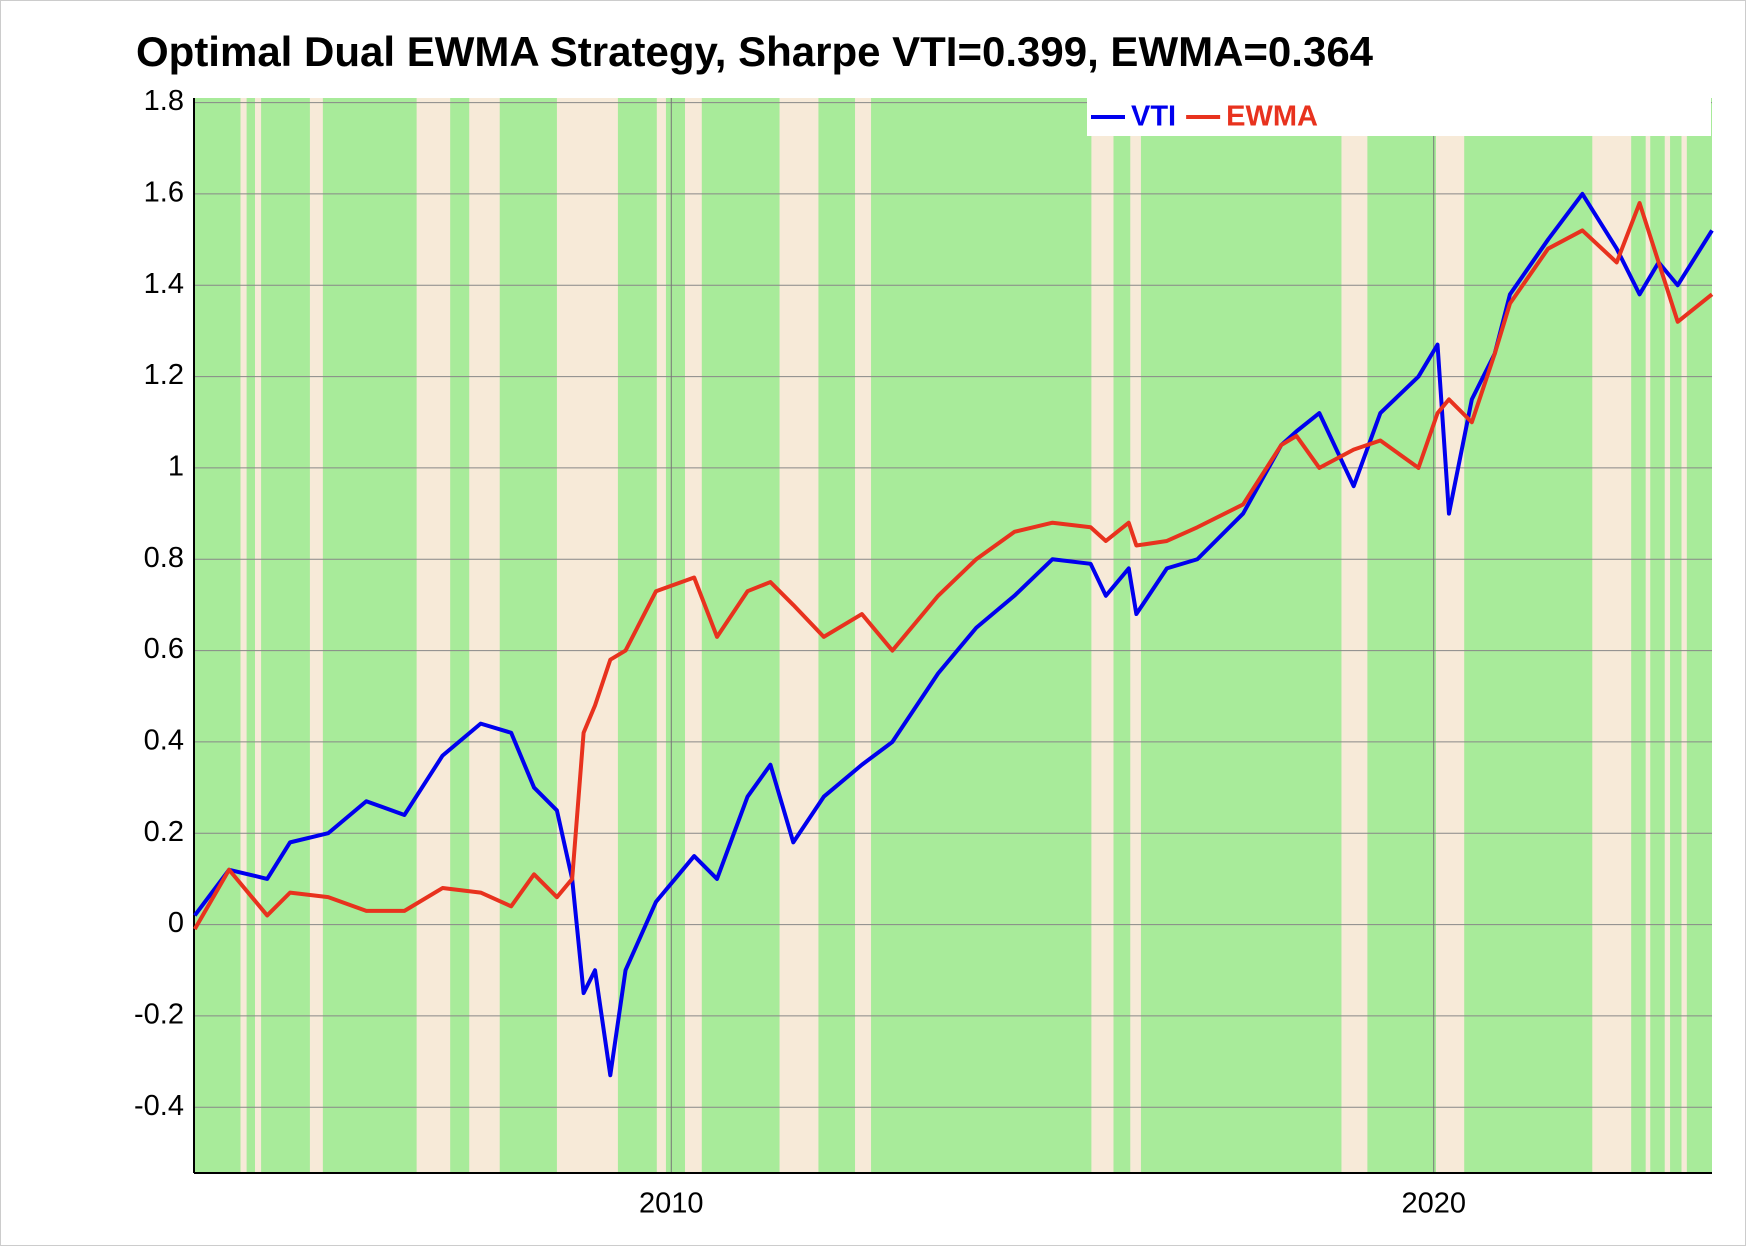 This screenshot has width=1746, height=1246. Describe the element at coordinates (159, 1015) in the screenshot. I see `y-tick-label: -0.2` at that location.